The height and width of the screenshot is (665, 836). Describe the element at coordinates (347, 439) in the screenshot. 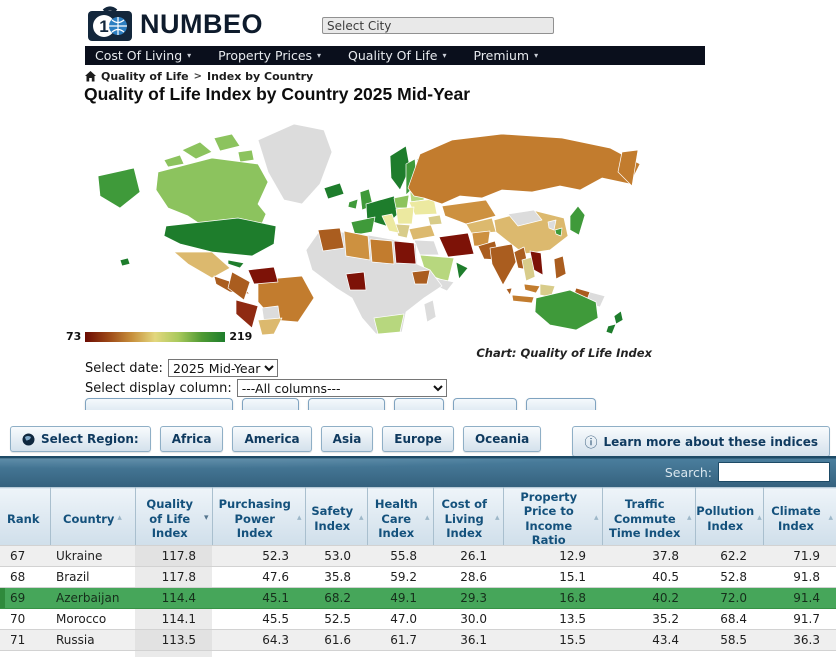

I see `region-button-asia: Asia` at that location.